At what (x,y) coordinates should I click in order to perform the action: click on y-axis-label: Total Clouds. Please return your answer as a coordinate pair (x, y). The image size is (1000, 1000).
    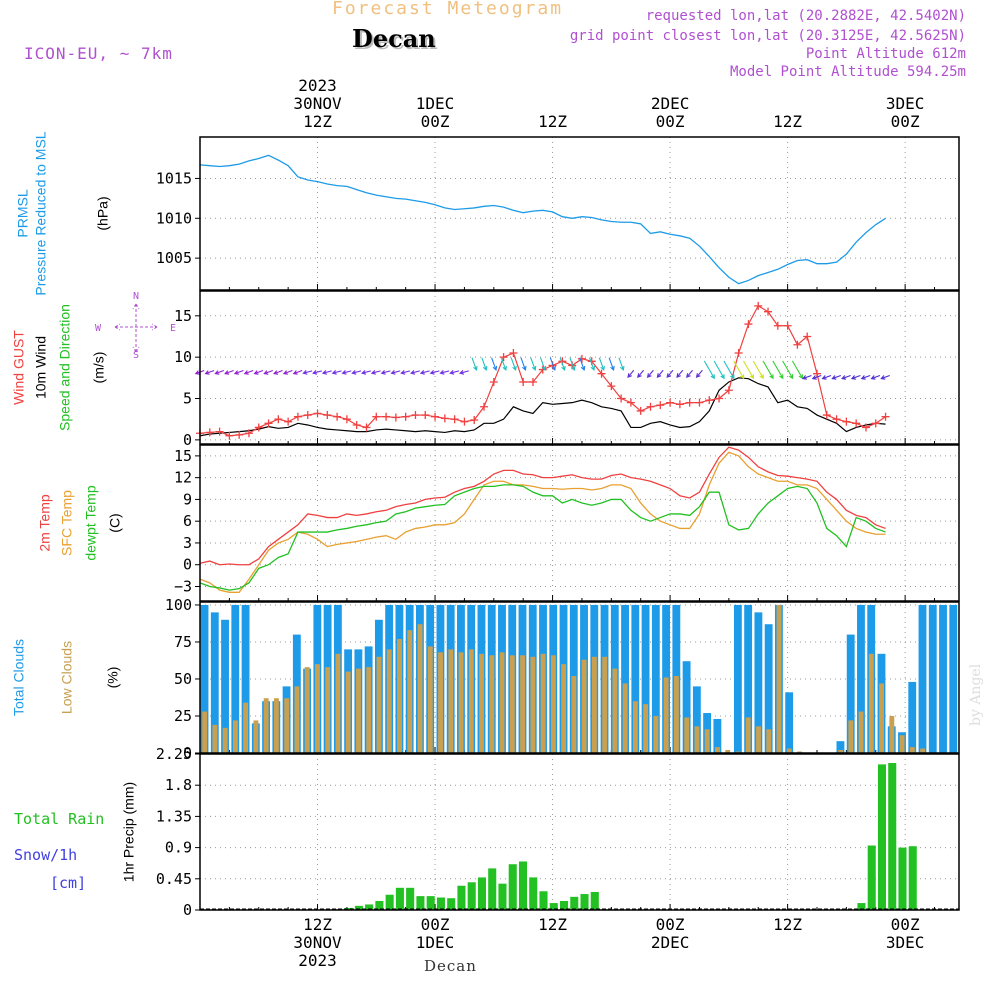
    Looking at the image, I should click on (19, 677).